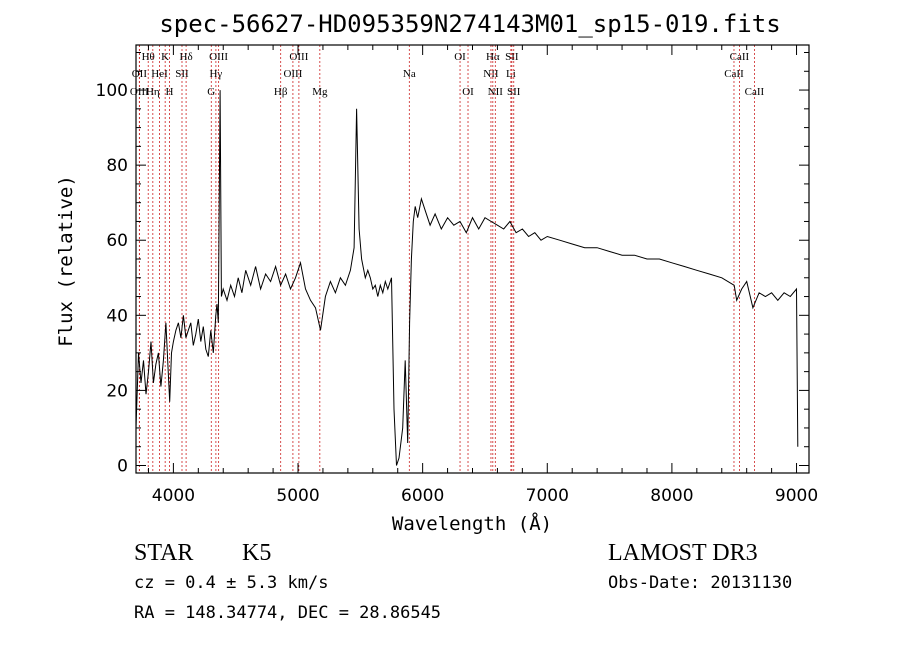 Image resolution: width=900 pixels, height=649 pixels. I want to click on redshift-cz: cz = 0.4 ± 5.3 km/s, so click(231, 583).